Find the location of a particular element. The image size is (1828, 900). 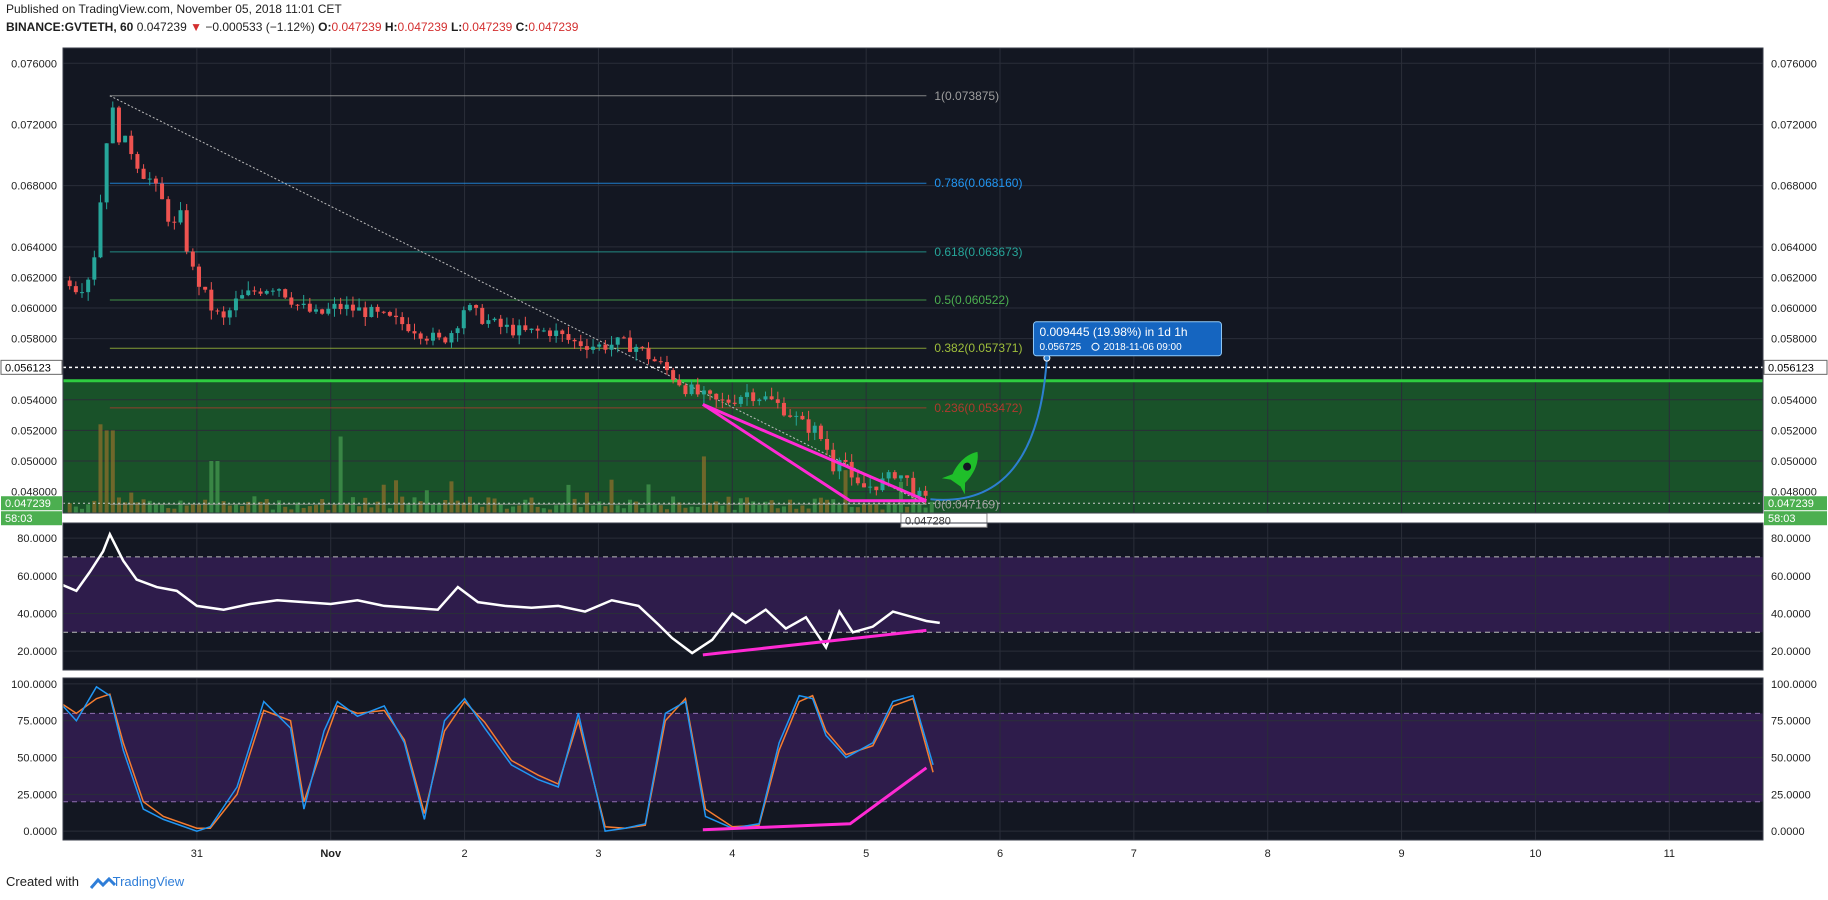

volume-bars is located at coordinates (500, 468).